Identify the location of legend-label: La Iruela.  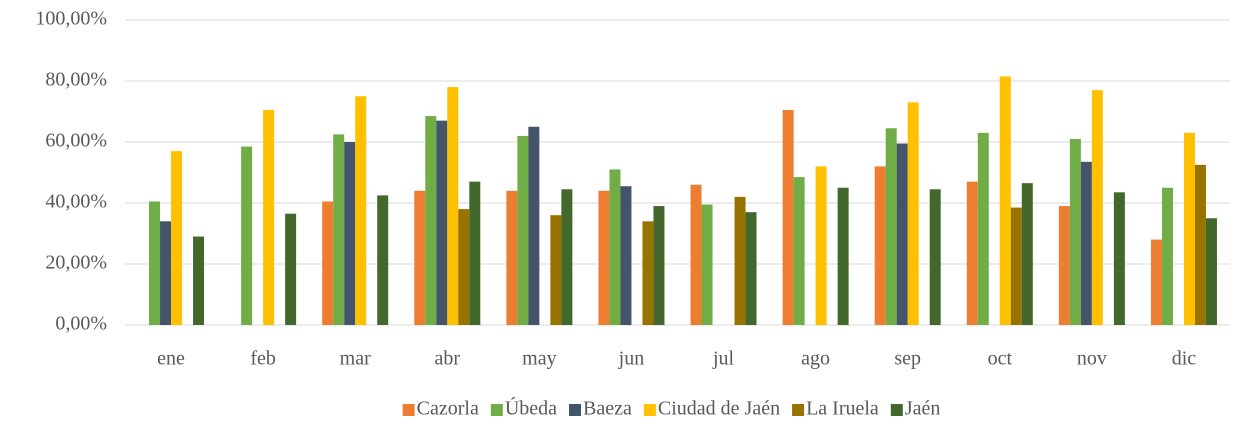
(842, 409).